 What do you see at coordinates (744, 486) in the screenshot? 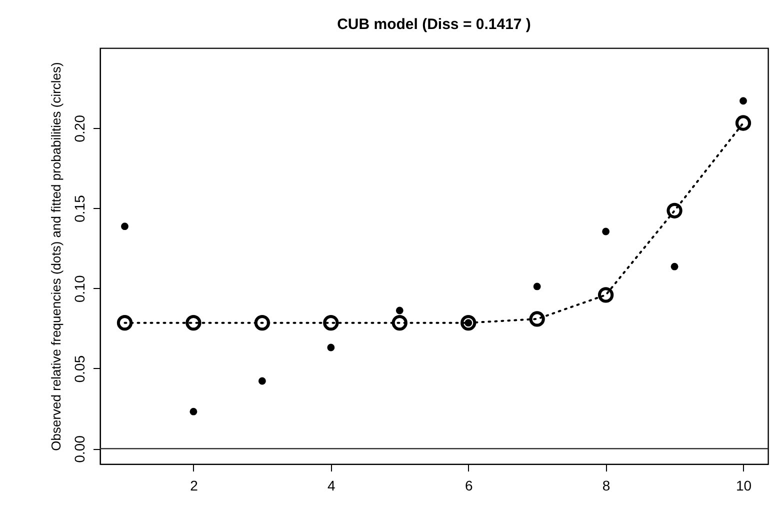
I see `x-tick-label: 10` at bounding box center [744, 486].